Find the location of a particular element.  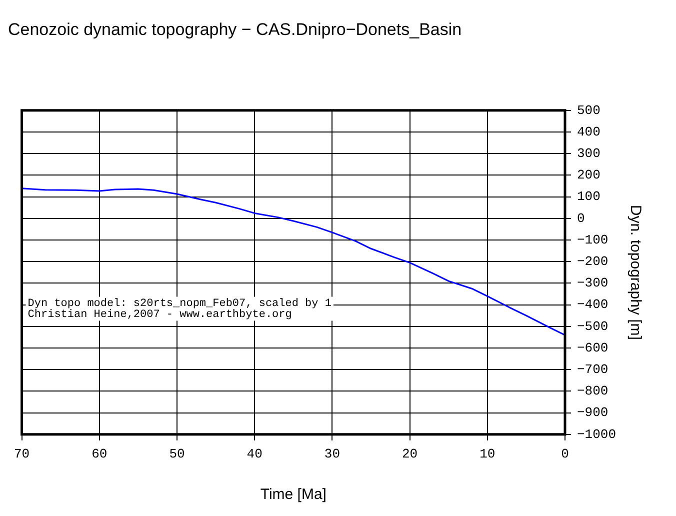

chart-title: Cenozoic dynamic topography − CAS.Dnipro−Donets_Basin is located at coordinates (235, 29).